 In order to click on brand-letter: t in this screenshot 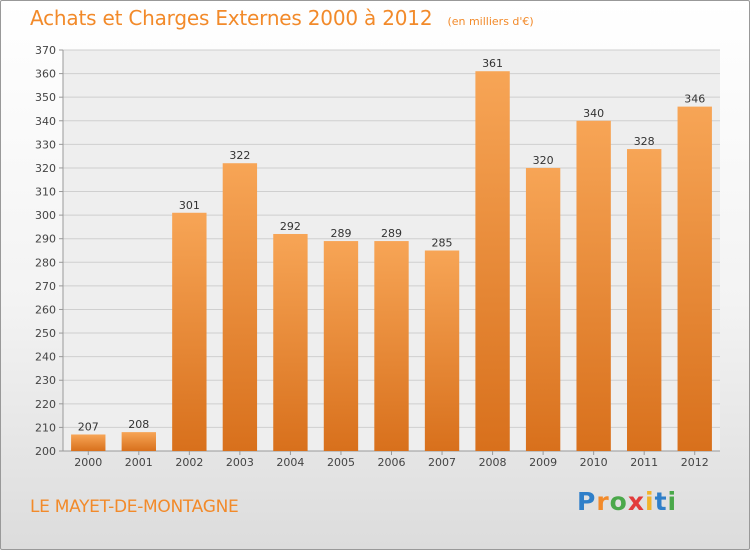, I will do `click(661, 501)`.